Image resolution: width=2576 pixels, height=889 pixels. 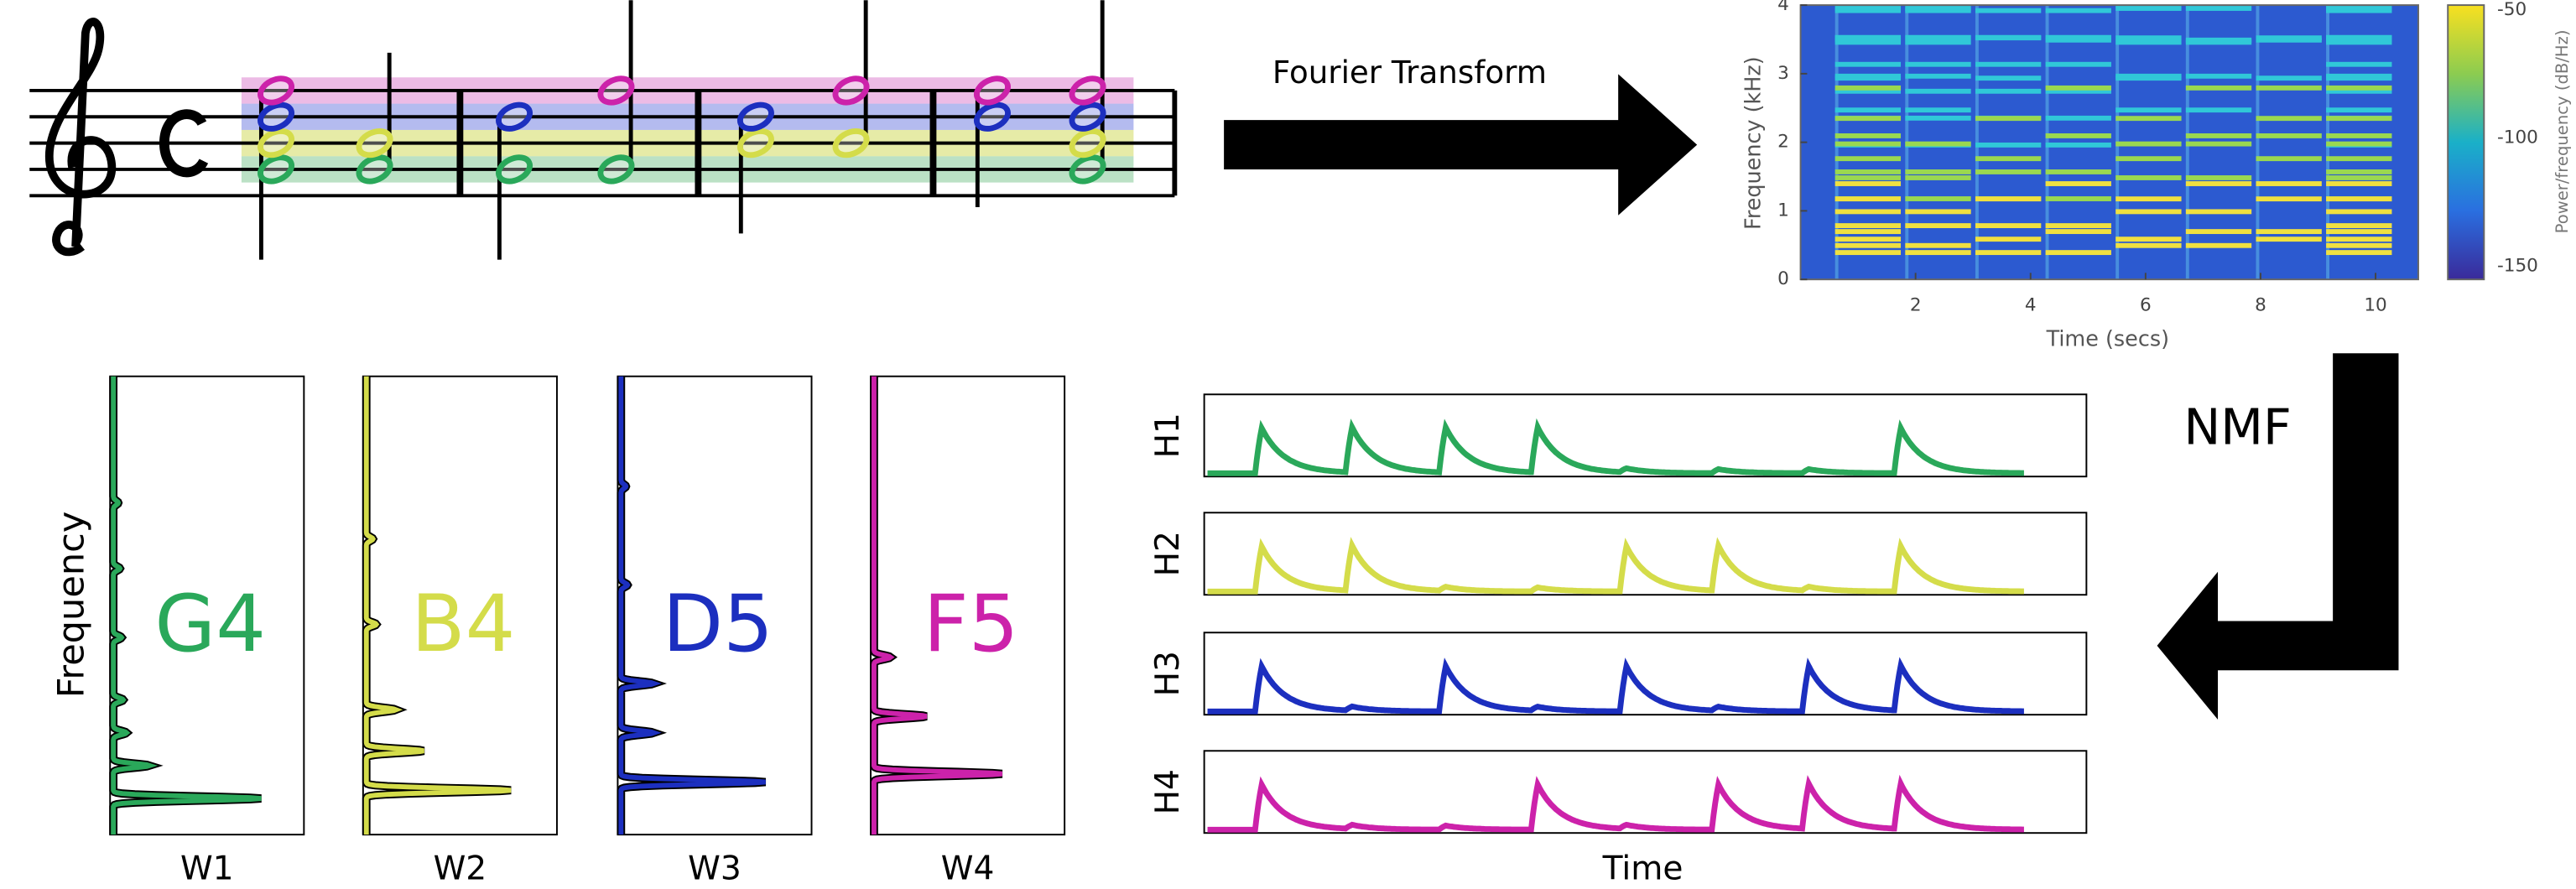 What do you see at coordinates (2375, 305) in the screenshot?
I see `x-tick-label: 10` at bounding box center [2375, 305].